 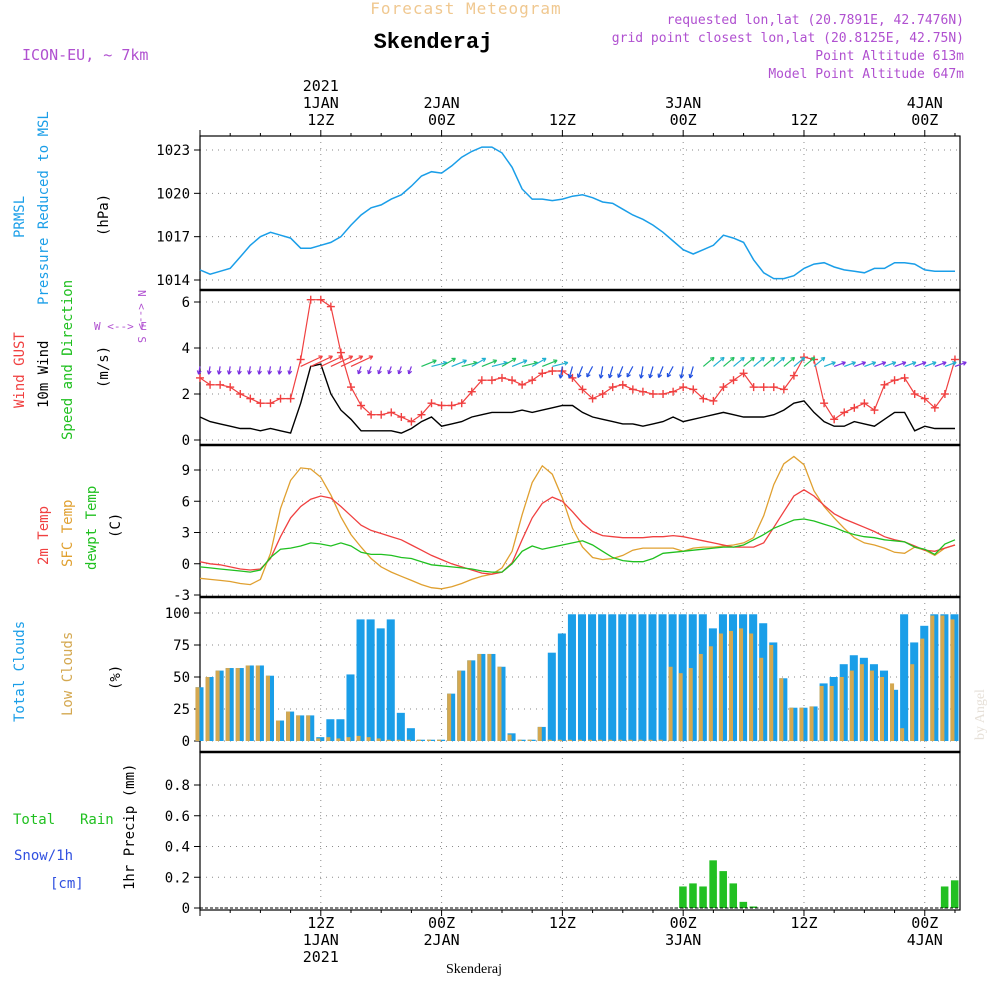 I want to click on sfc-temp-label: SFC Temp, so click(x=68, y=533).